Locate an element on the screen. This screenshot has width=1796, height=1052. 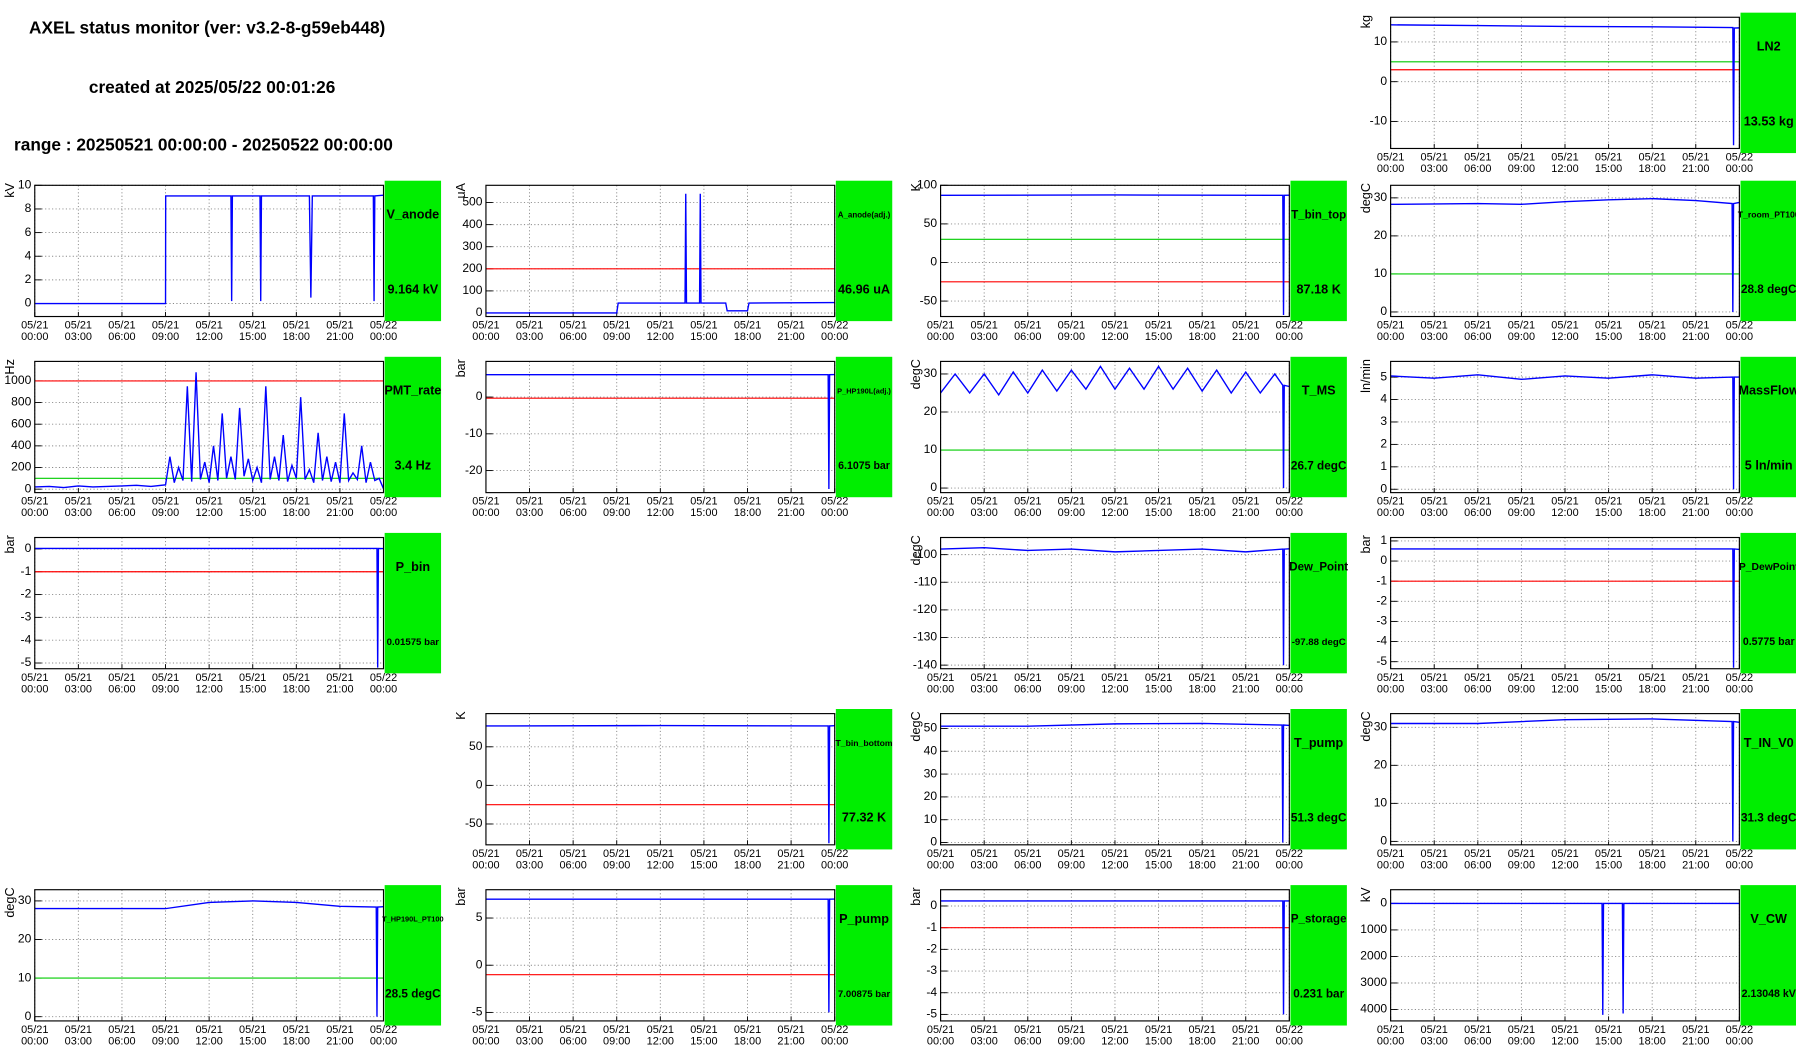
y-tick-label: -120 is located at coordinates (925, 609).